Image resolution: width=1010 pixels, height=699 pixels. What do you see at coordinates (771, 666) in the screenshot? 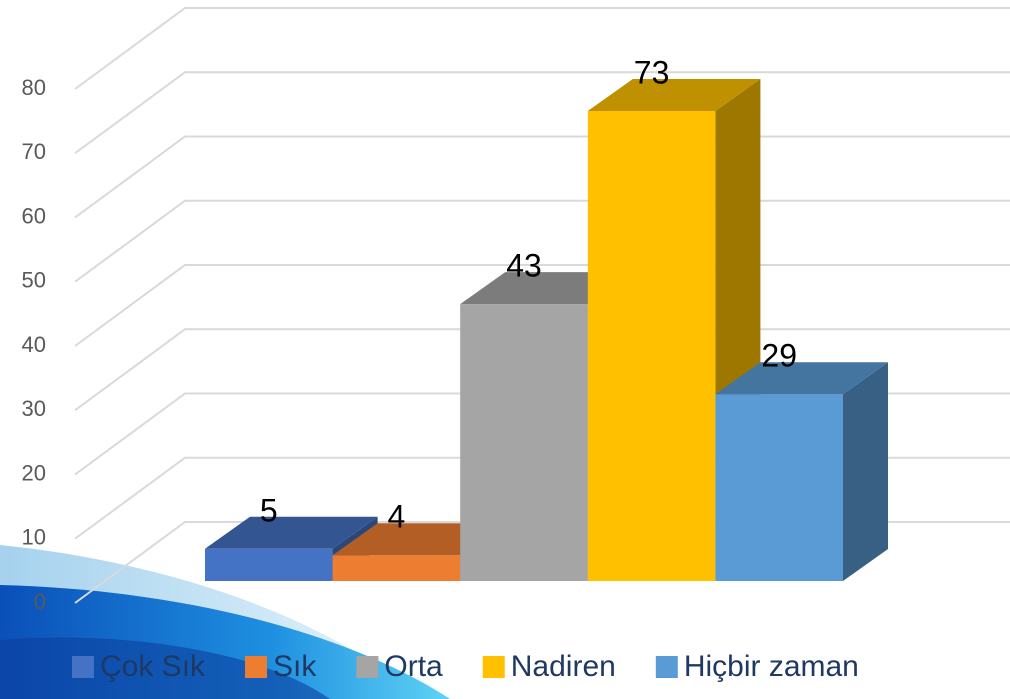
I see `legend-label: Hiçbir zaman` at bounding box center [771, 666].